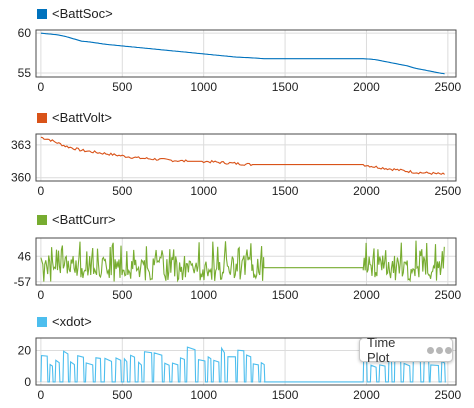  What do you see at coordinates (27, 382) in the screenshot?
I see `y-tick-label: 0` at bounding box center [27, 382].